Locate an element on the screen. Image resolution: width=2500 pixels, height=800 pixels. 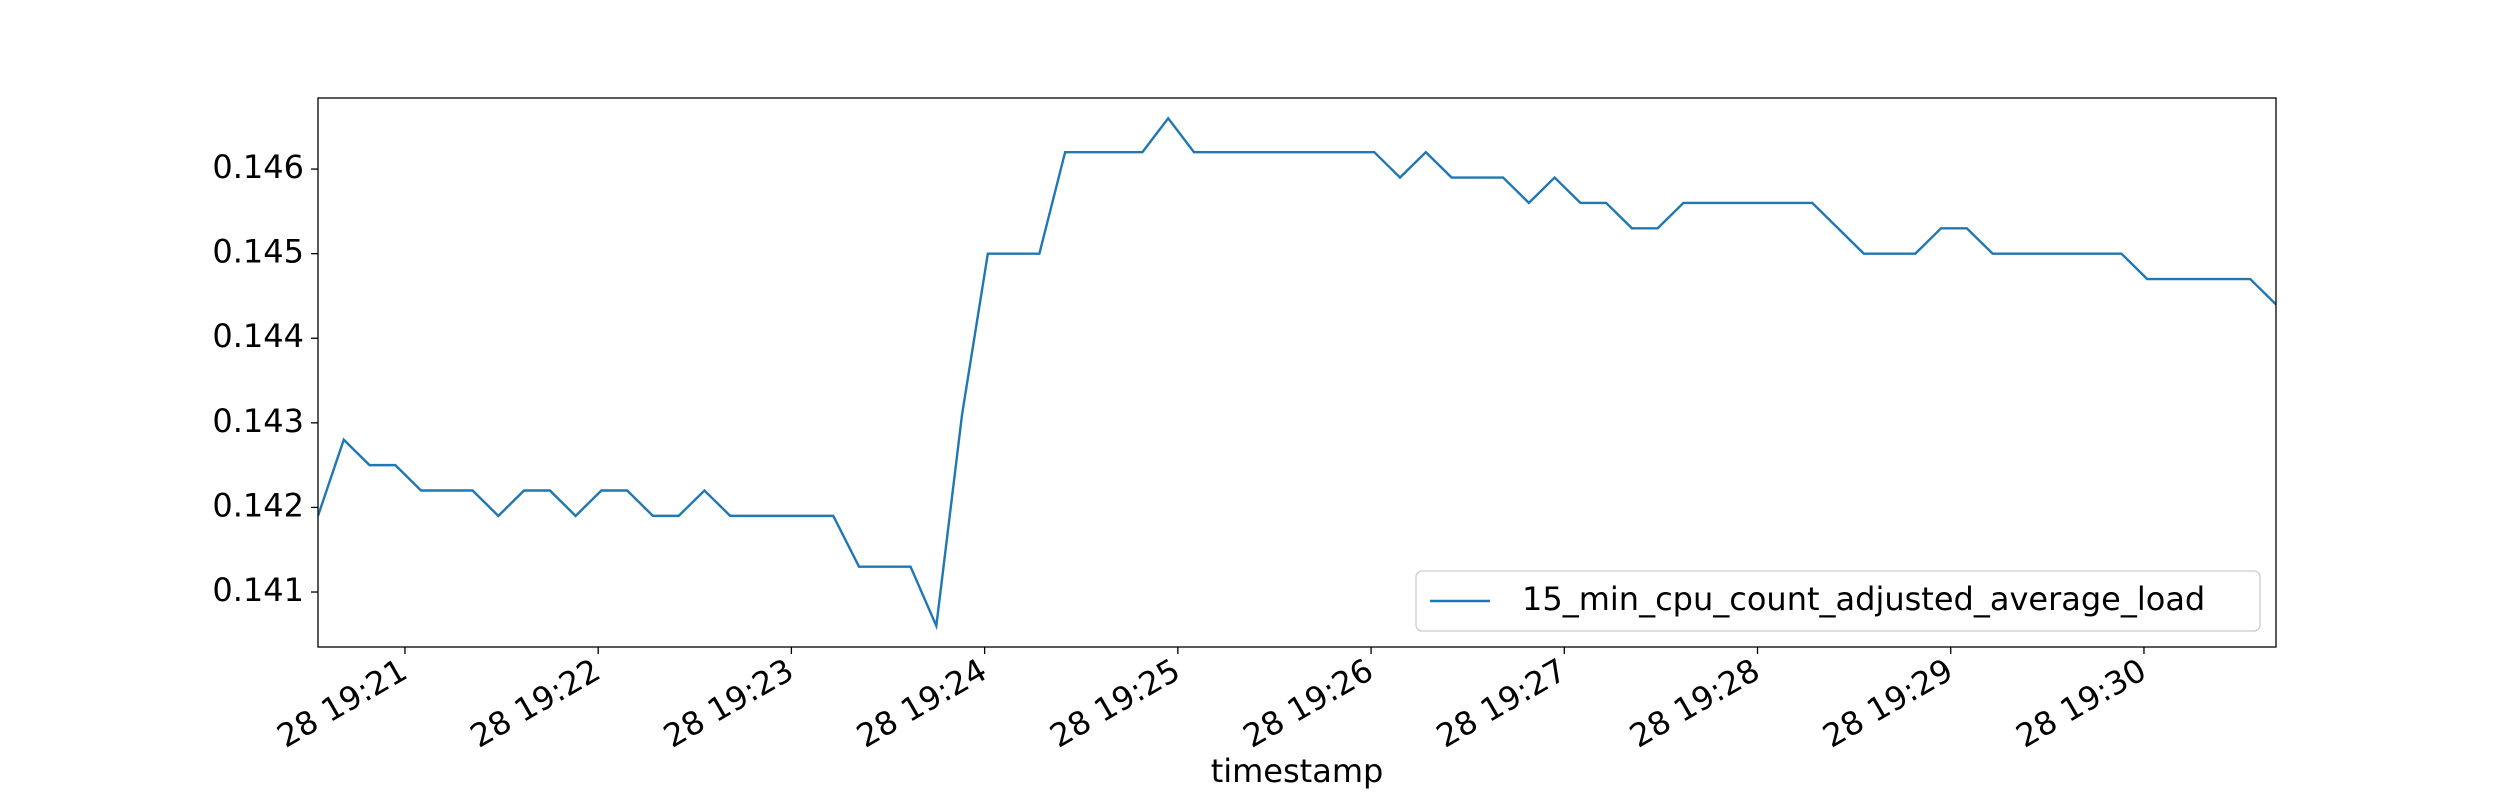
x-tick-label: 28 19:28 is located at coordinates (1694, 703).